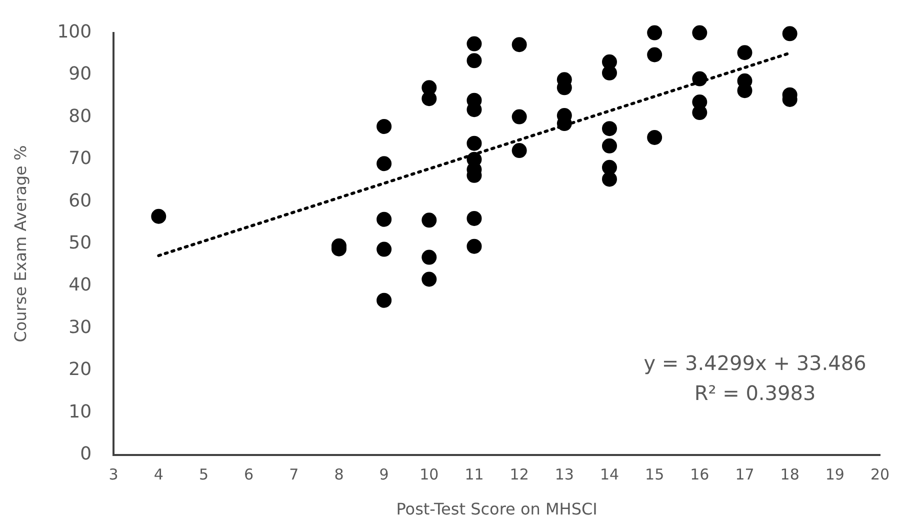 This screenshot has width=904, height=528. I want to click on annotation: y = 3.4299x + 33.486, so click(755, 363).